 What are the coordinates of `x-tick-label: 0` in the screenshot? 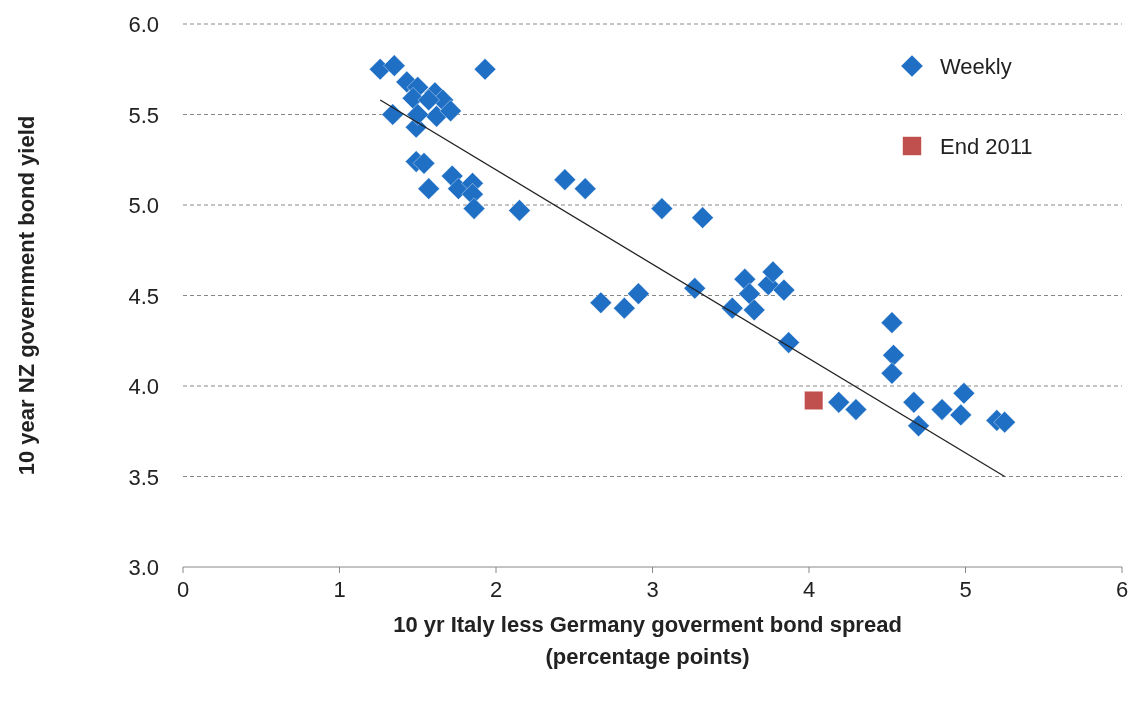 It's located at (183, 589).